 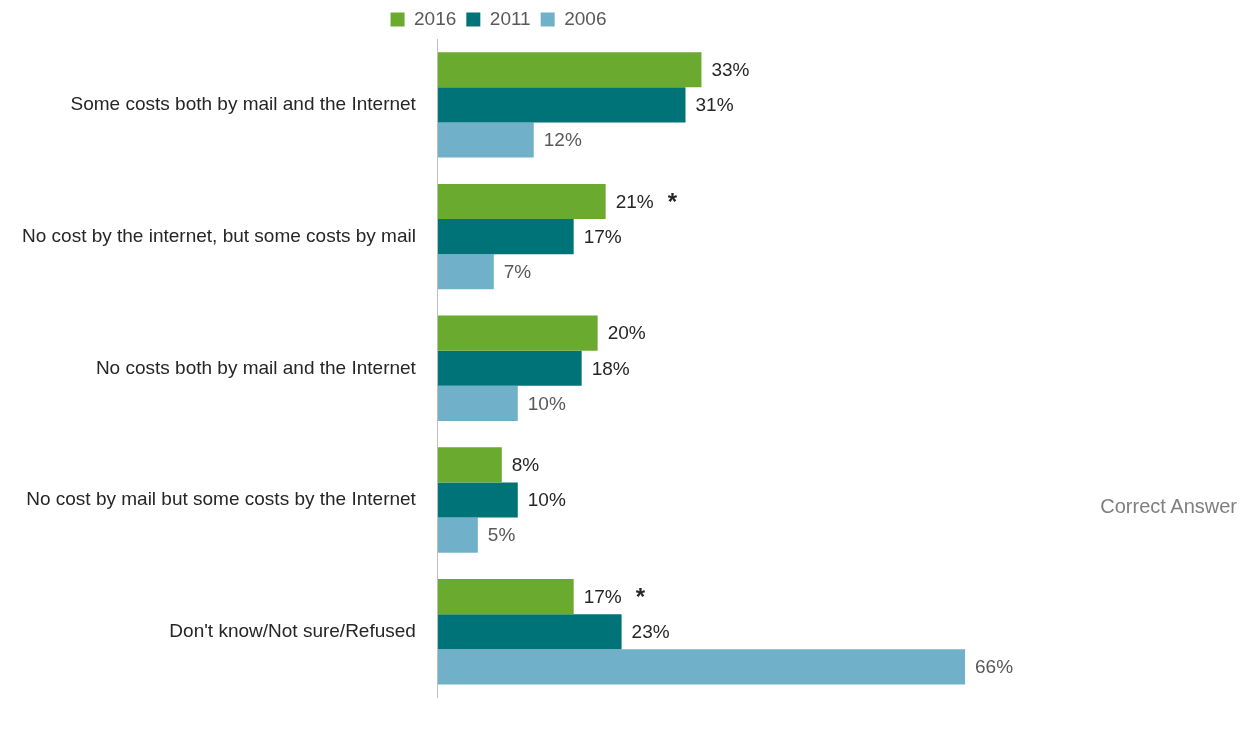 What do you see at coordinates (517, 271) in the screenshot?
I see `data-label: 7%` at bounding box center [517, 271].